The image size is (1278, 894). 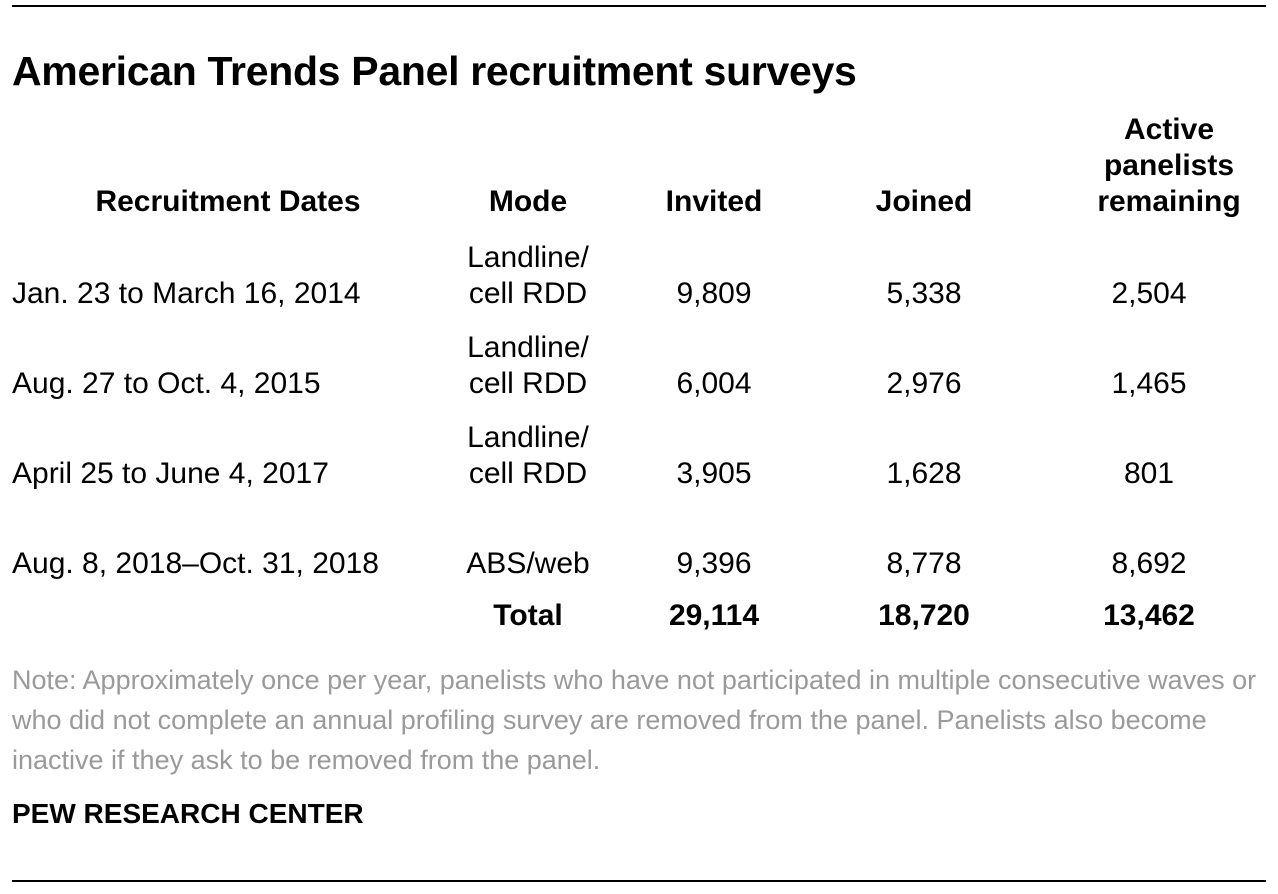 What do you see at coordinates (639, 881) in the screenshot?
I see `bottom-rule` at bounding box center [639, 881].